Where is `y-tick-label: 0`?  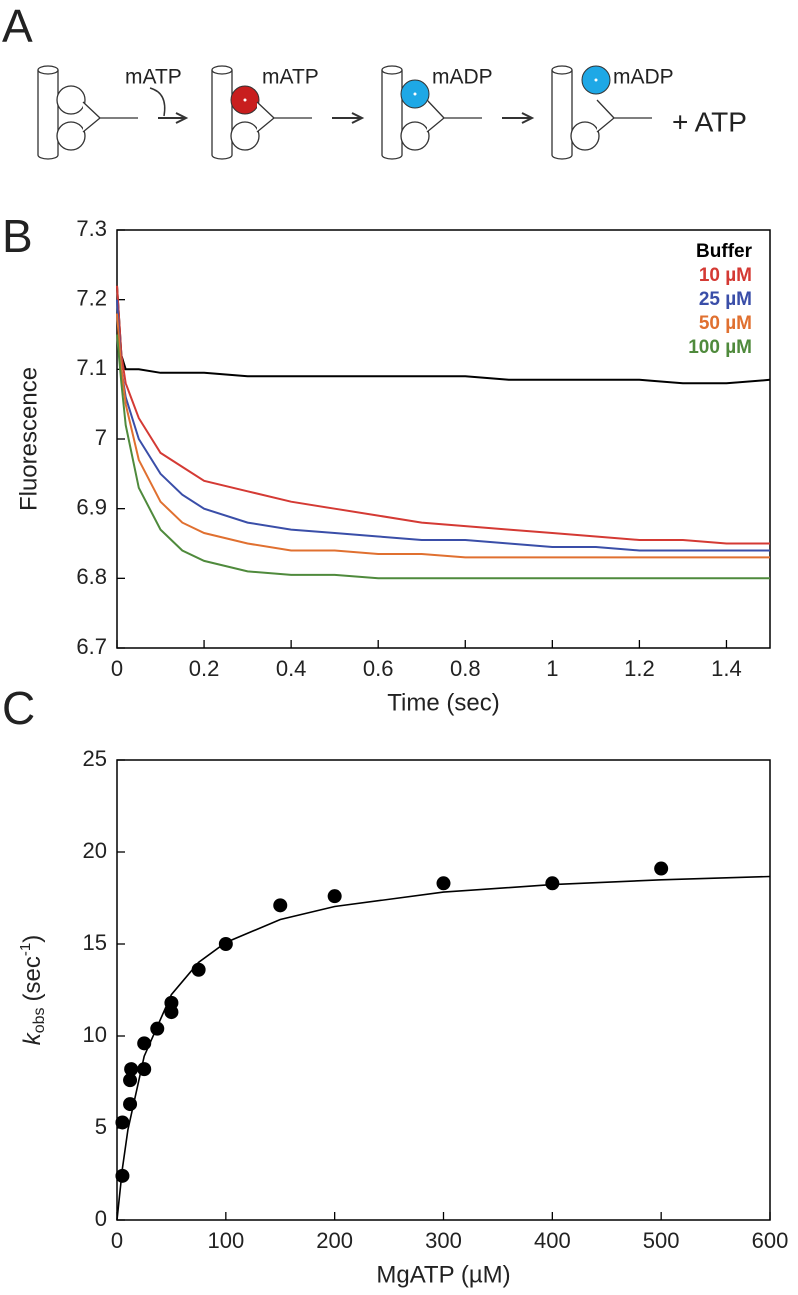 y-tick-label: 0 is located at coordinates (101, 1218).